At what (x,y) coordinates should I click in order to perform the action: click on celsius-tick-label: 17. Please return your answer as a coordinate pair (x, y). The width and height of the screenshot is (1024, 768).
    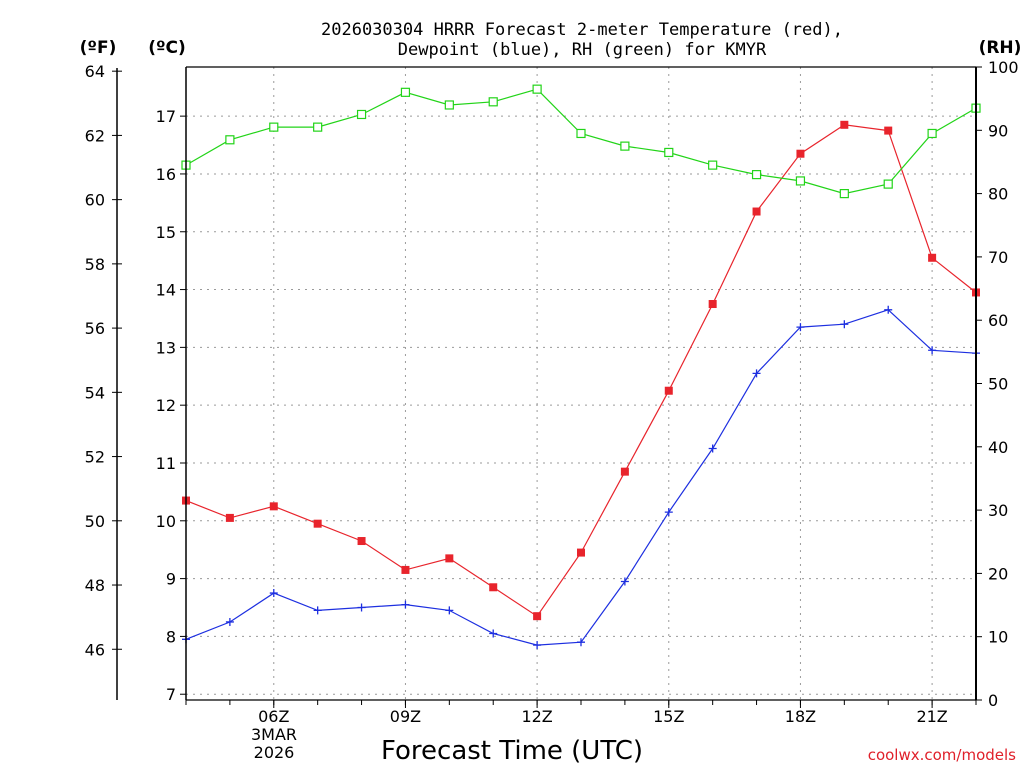
    Looking at the image, I should click on (166, 116).